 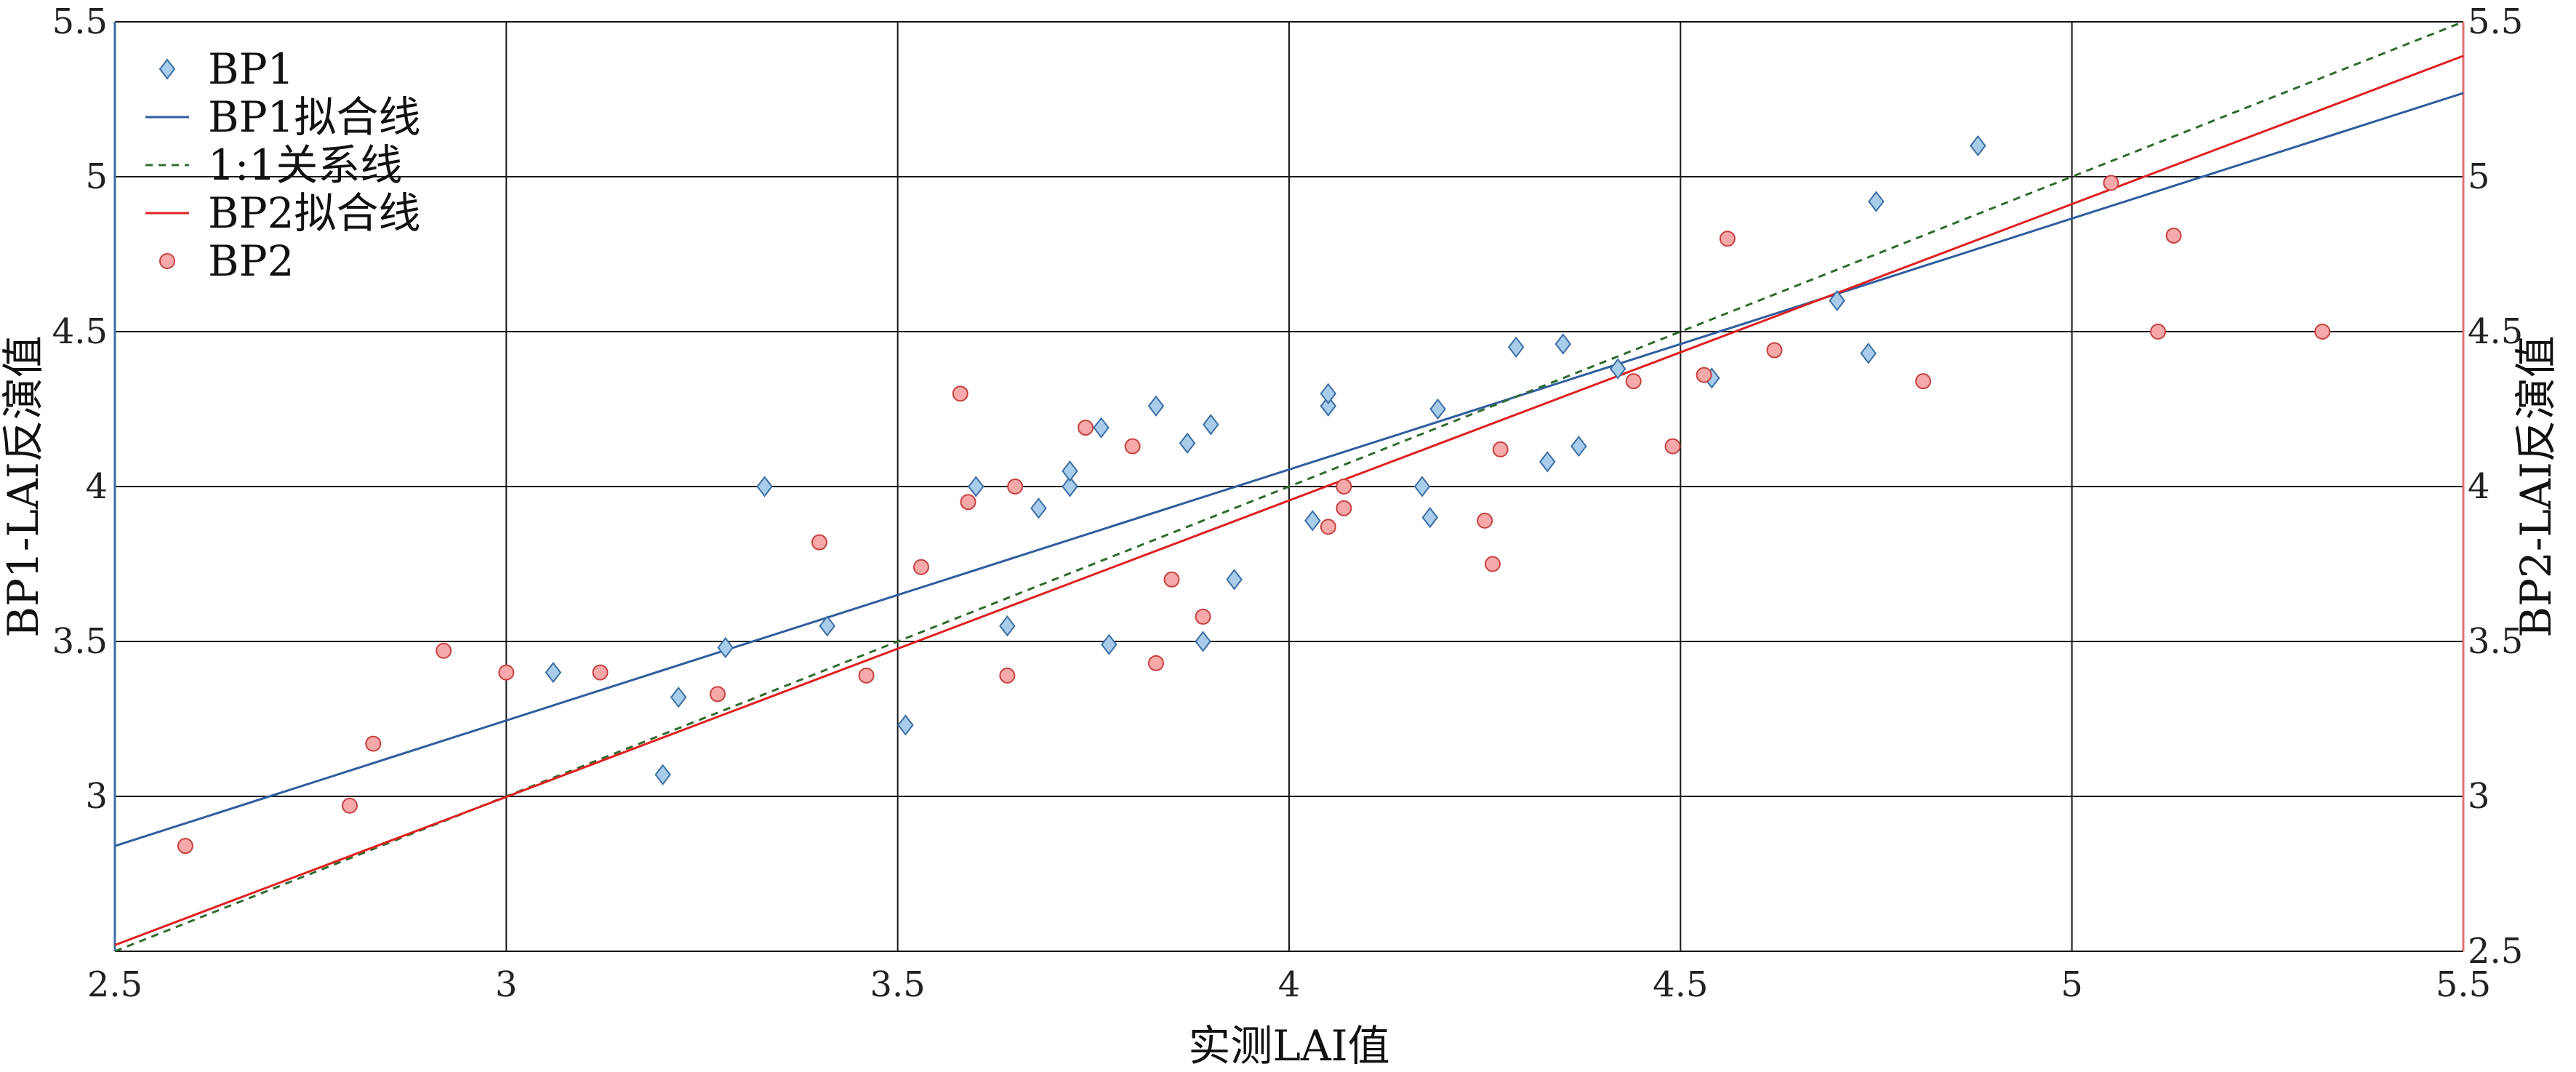 I want to click on y-right-tick-label: 5, so click(x=2479, y=176).